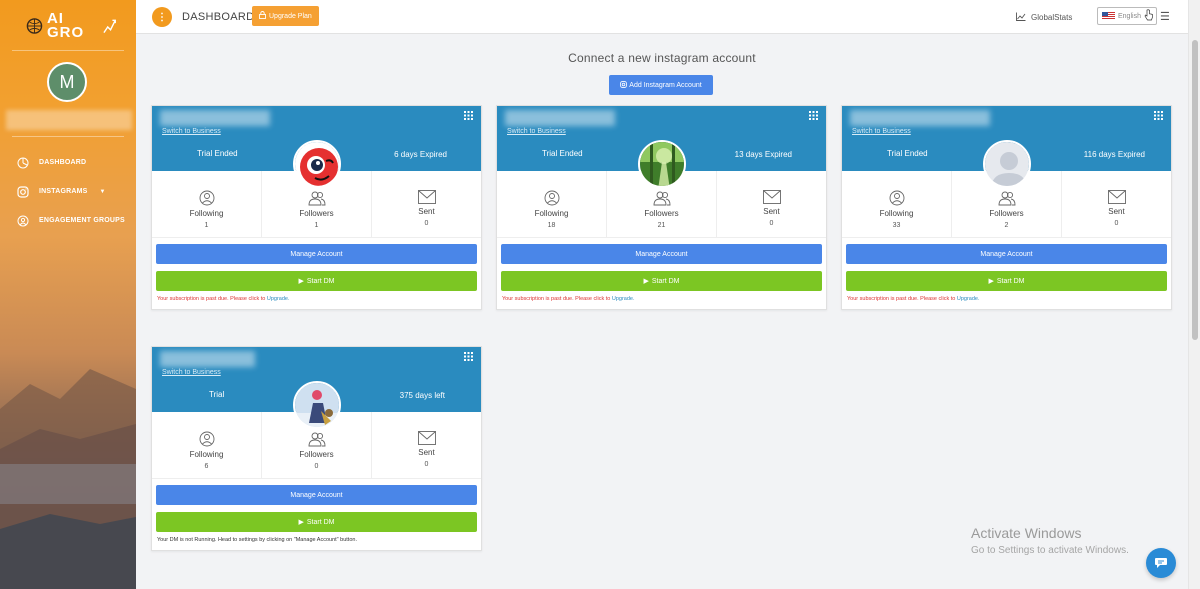 The height and width of the screenshot is (589, 1200). I want to click on stat-following: Following 1, so click(206, 204).